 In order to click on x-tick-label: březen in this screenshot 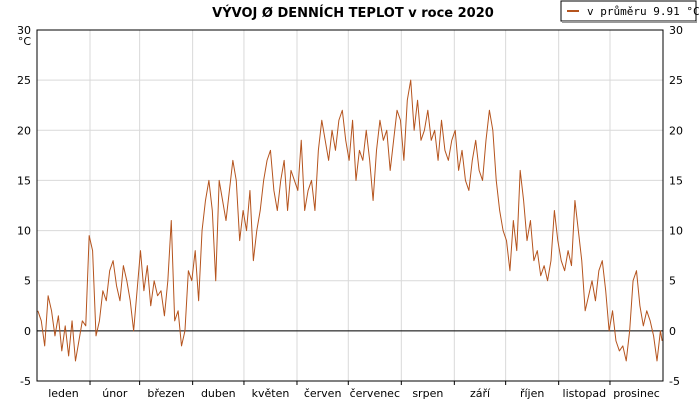, I will do `click(166, 393)`.